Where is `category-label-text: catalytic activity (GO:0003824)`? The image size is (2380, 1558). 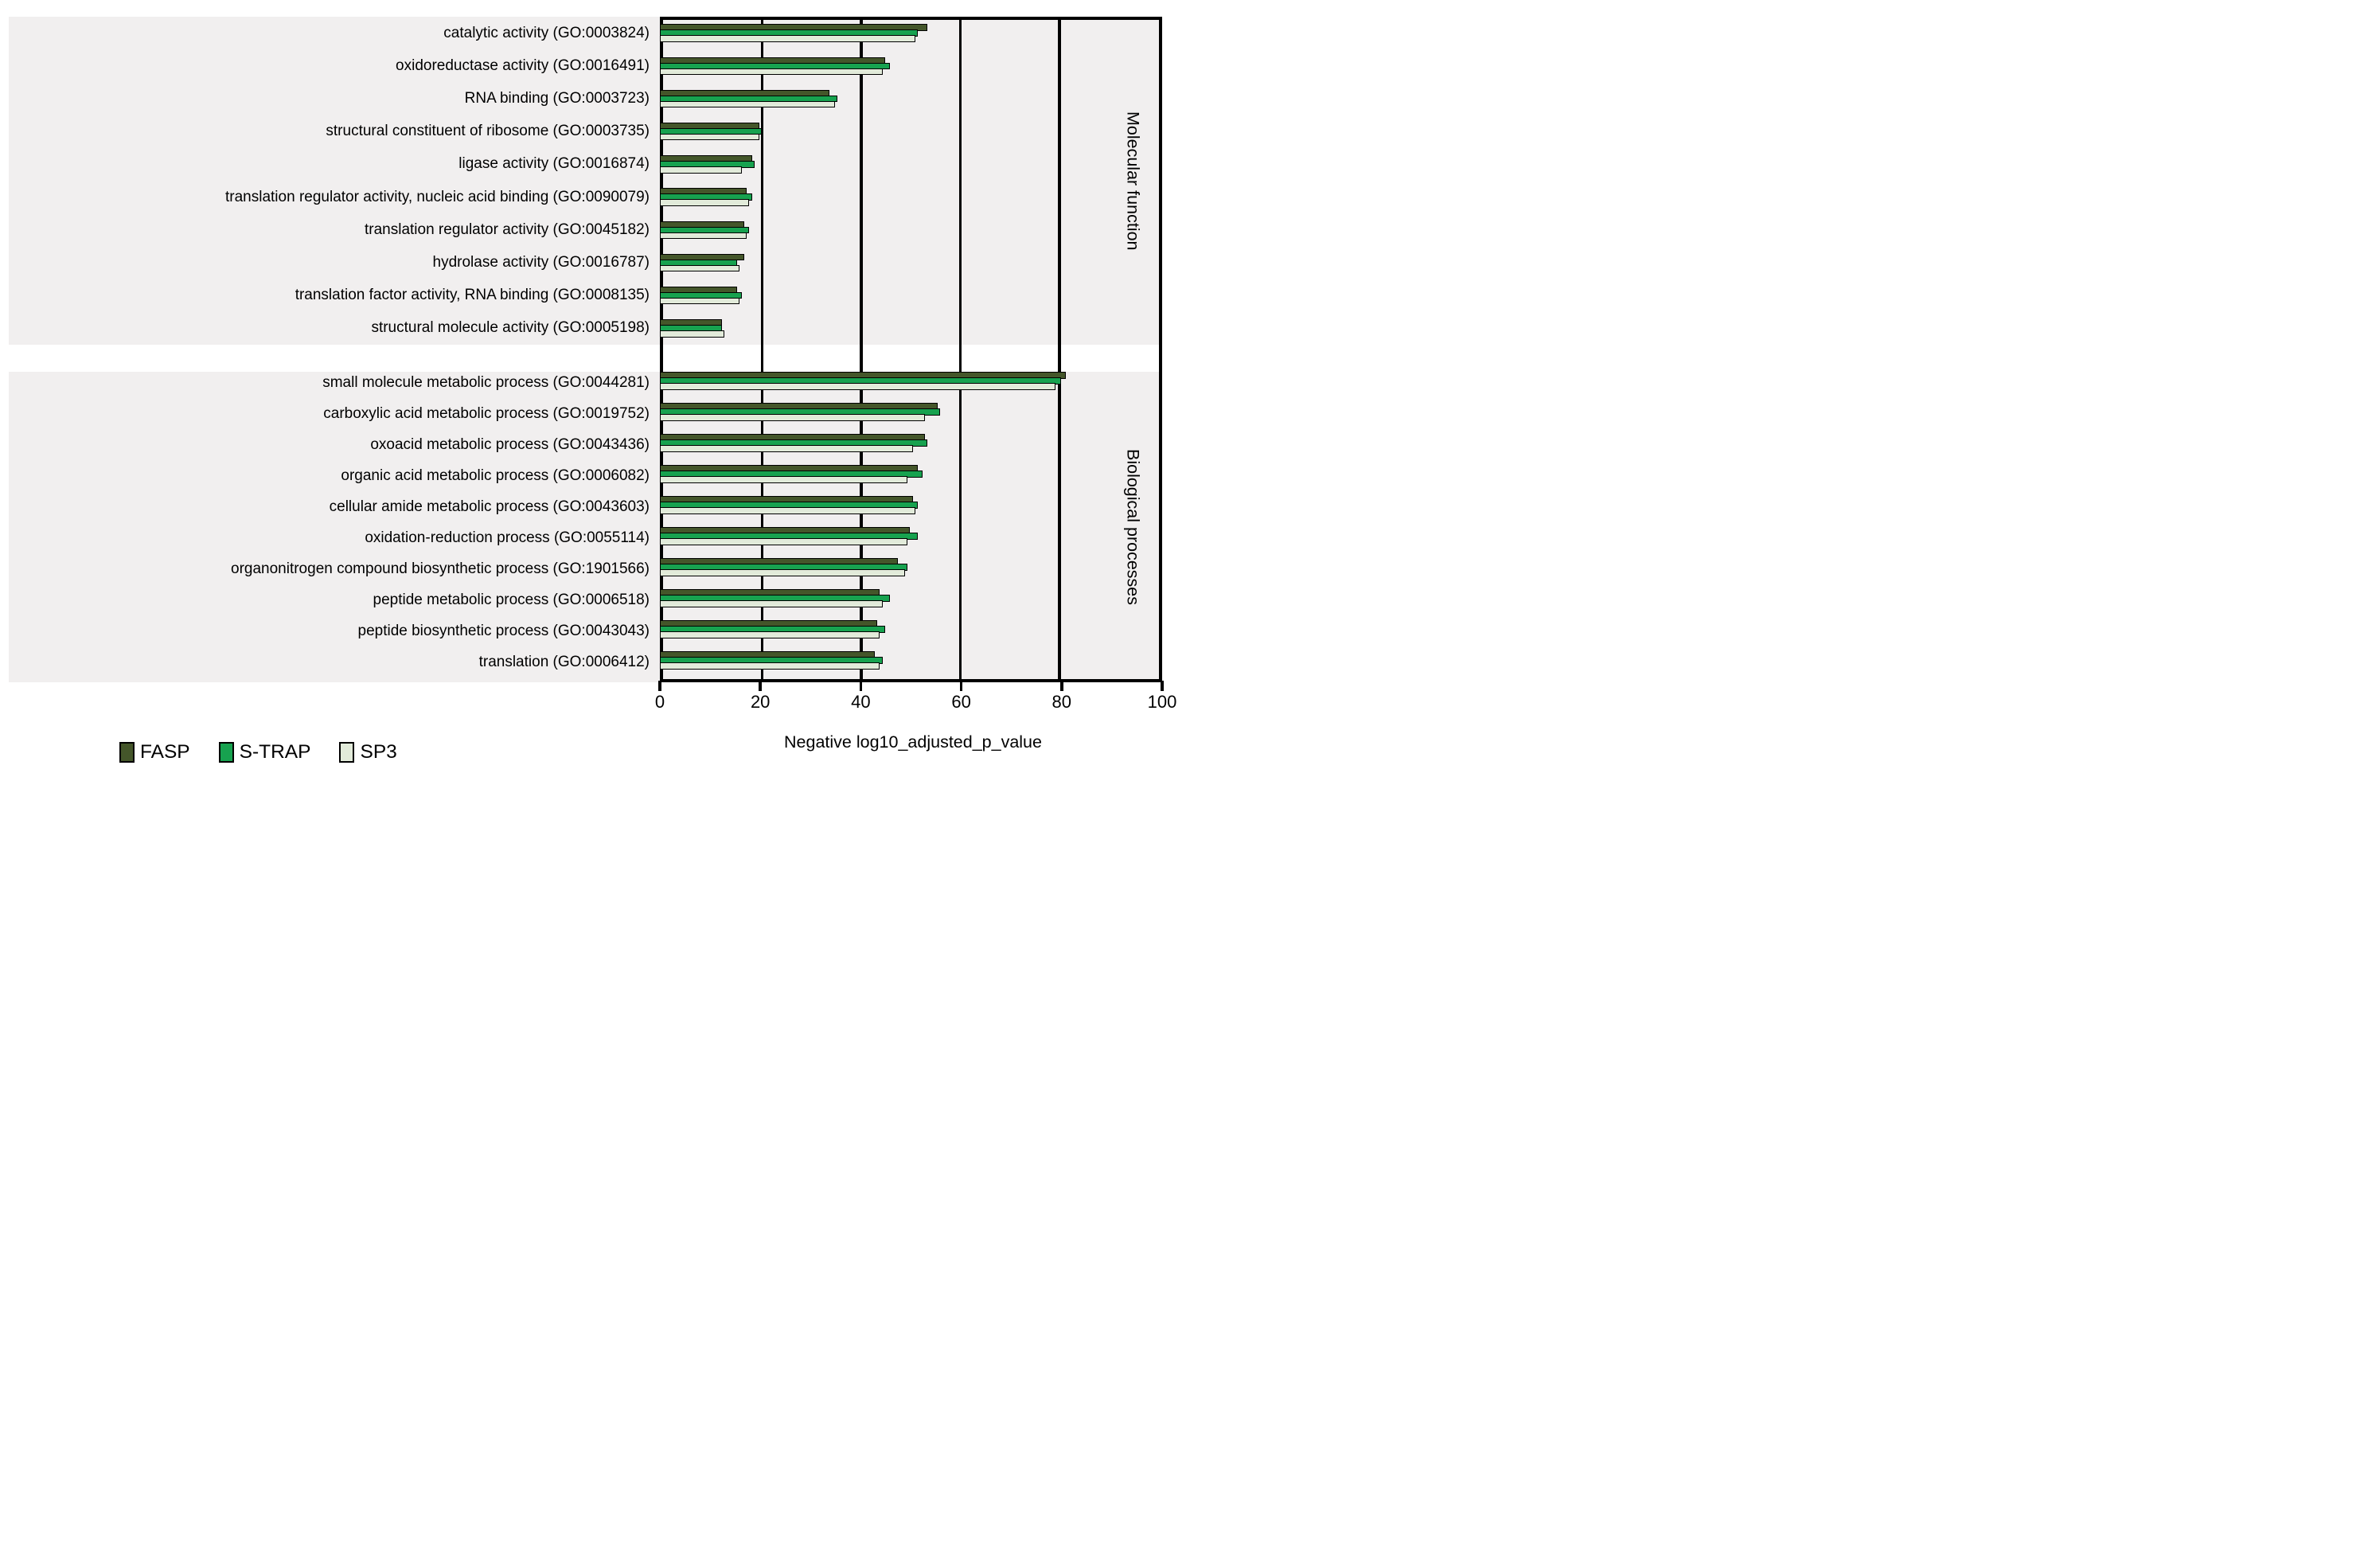 category-label-text: catalytic activity (GO:0003824) is located at coordinates (546, 32).